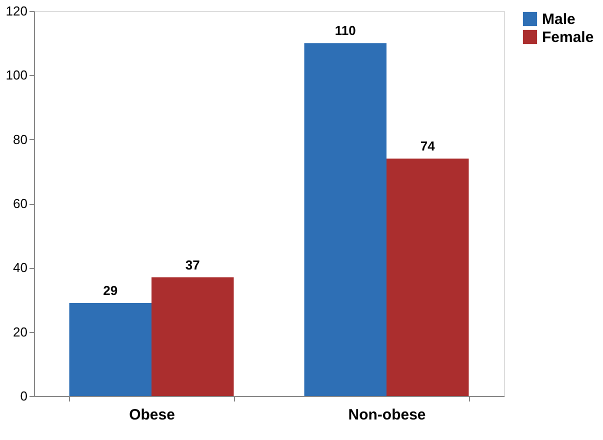 The height and width of the screenshot is (440, 603). What do you see at coordinates (20, 139) in the screenshot?
I see `y-tick-label: 80` at bounding box center [20, 139].